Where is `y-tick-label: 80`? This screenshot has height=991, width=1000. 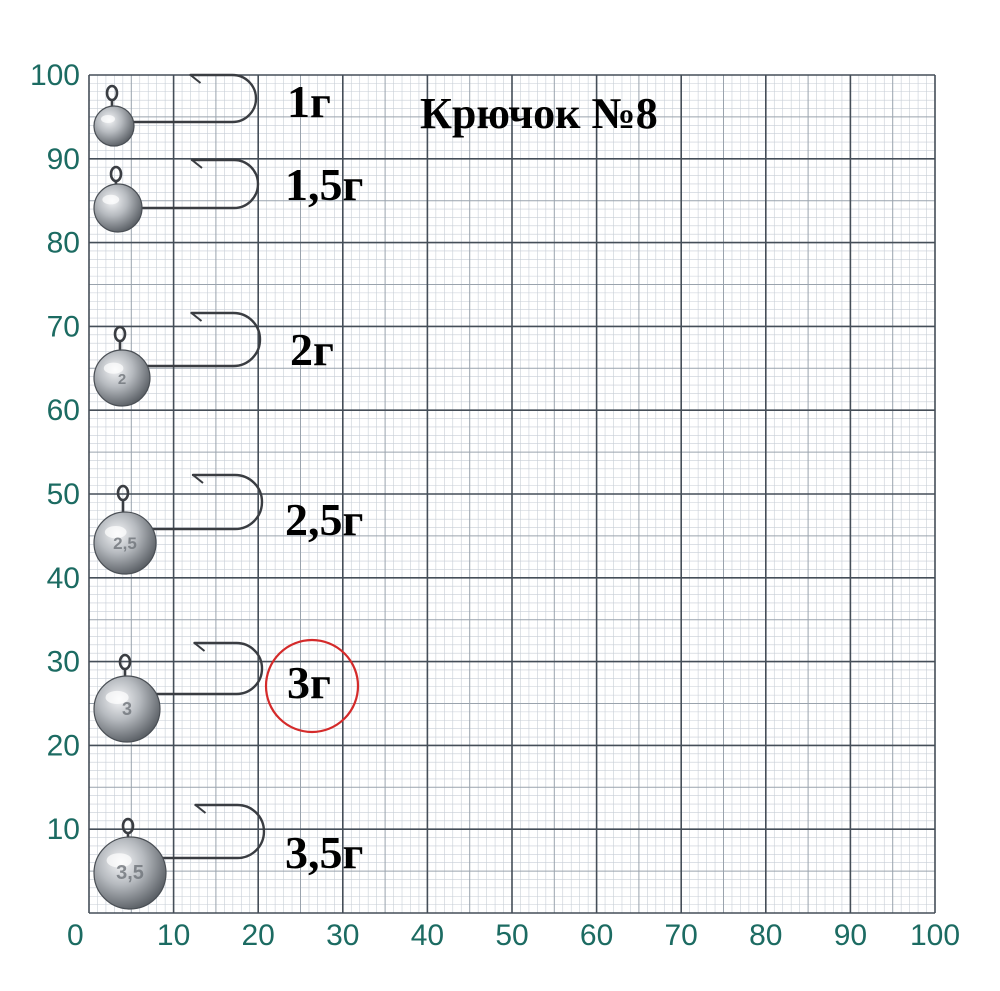
y-tick-label: 80 is located at coordinates (63, 243).